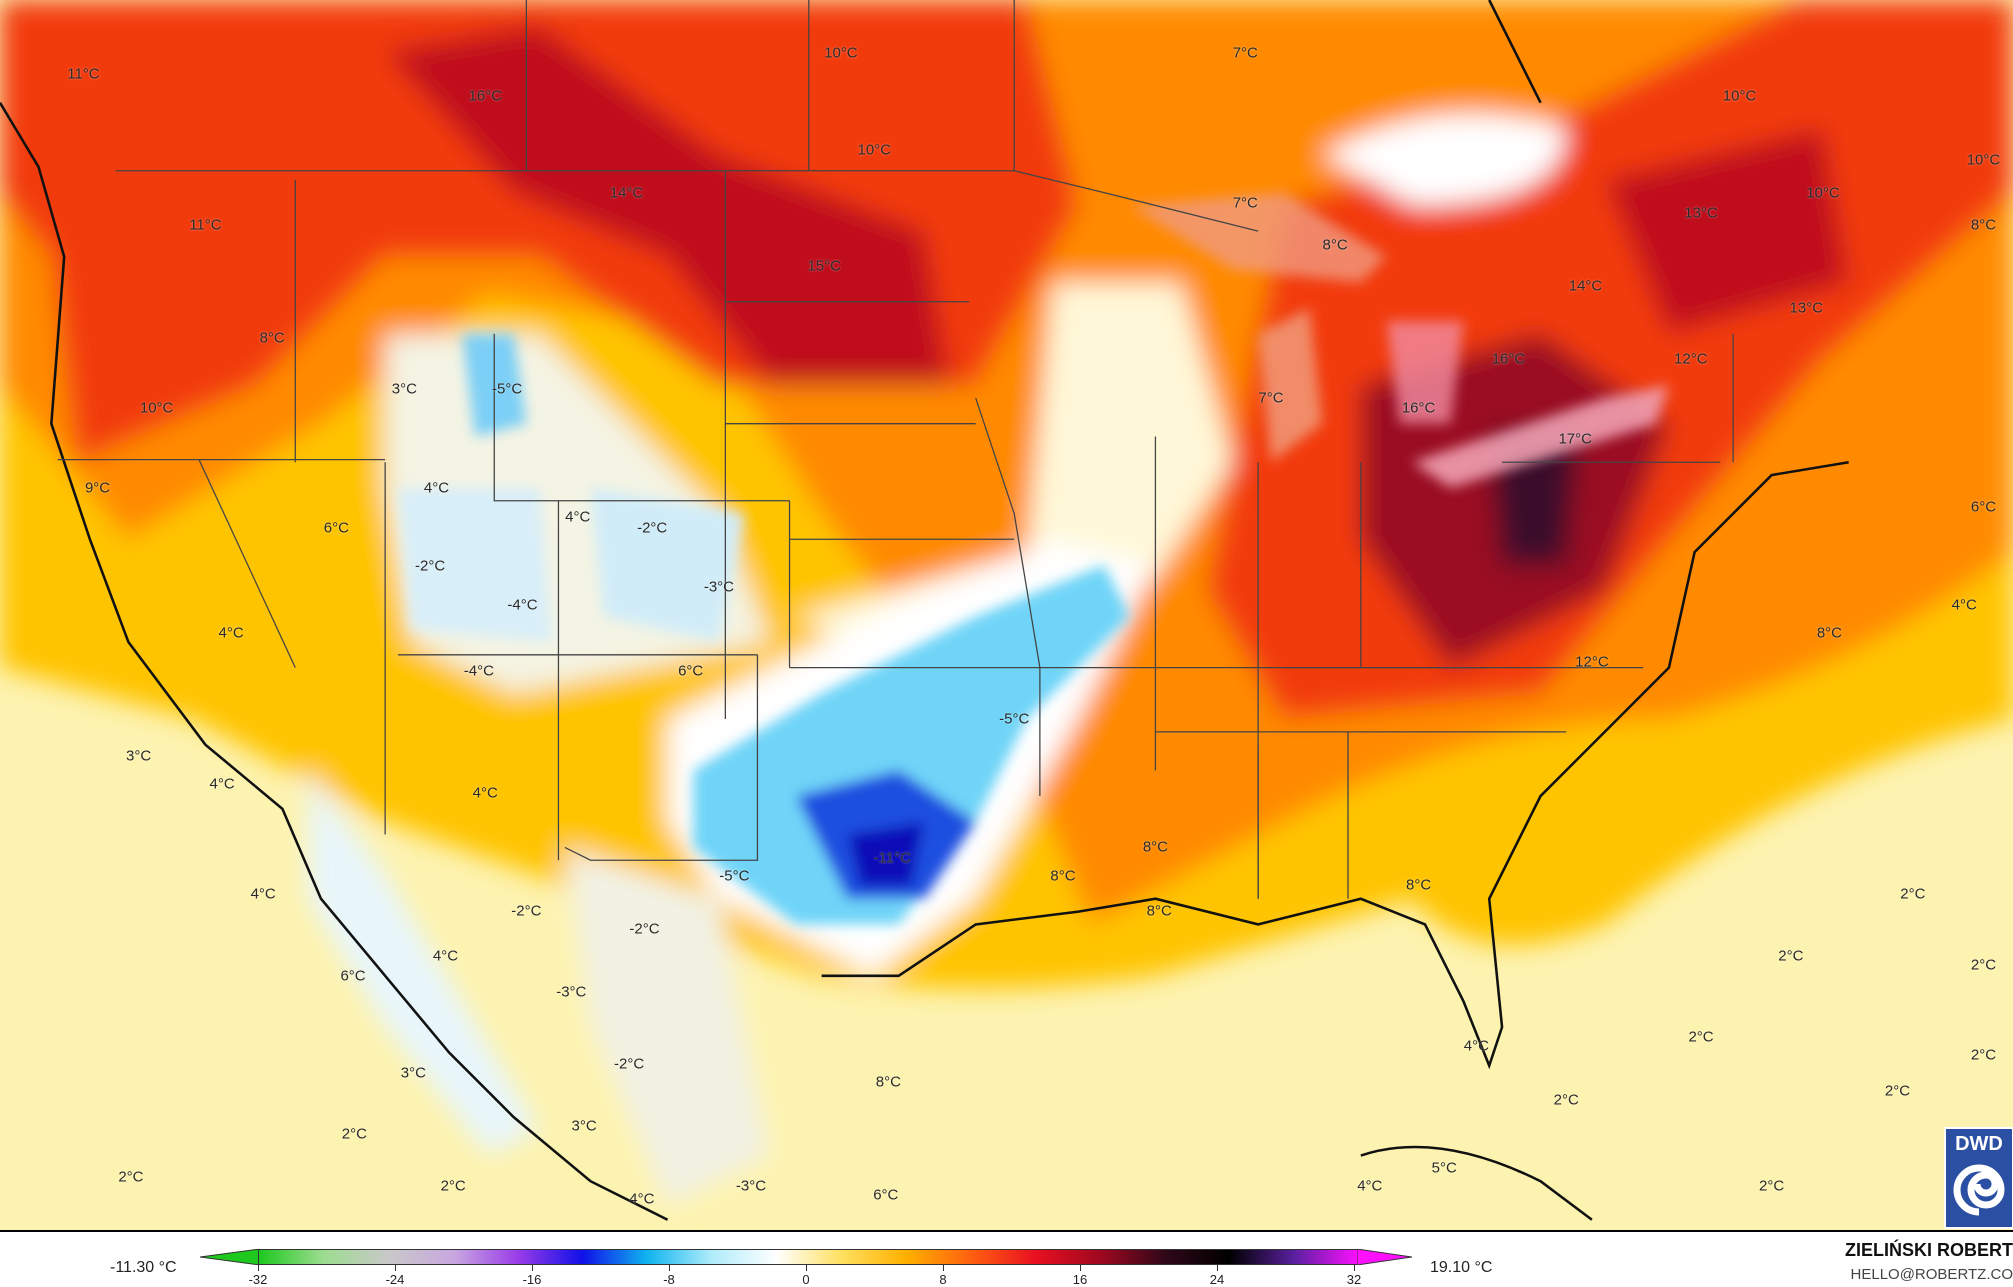 The image size is (2013, 1287). What do you see at coordinates (1575, 439) in the screenshot?
I see `temperature-label: 17°C` at bounding box center [1575, 439].